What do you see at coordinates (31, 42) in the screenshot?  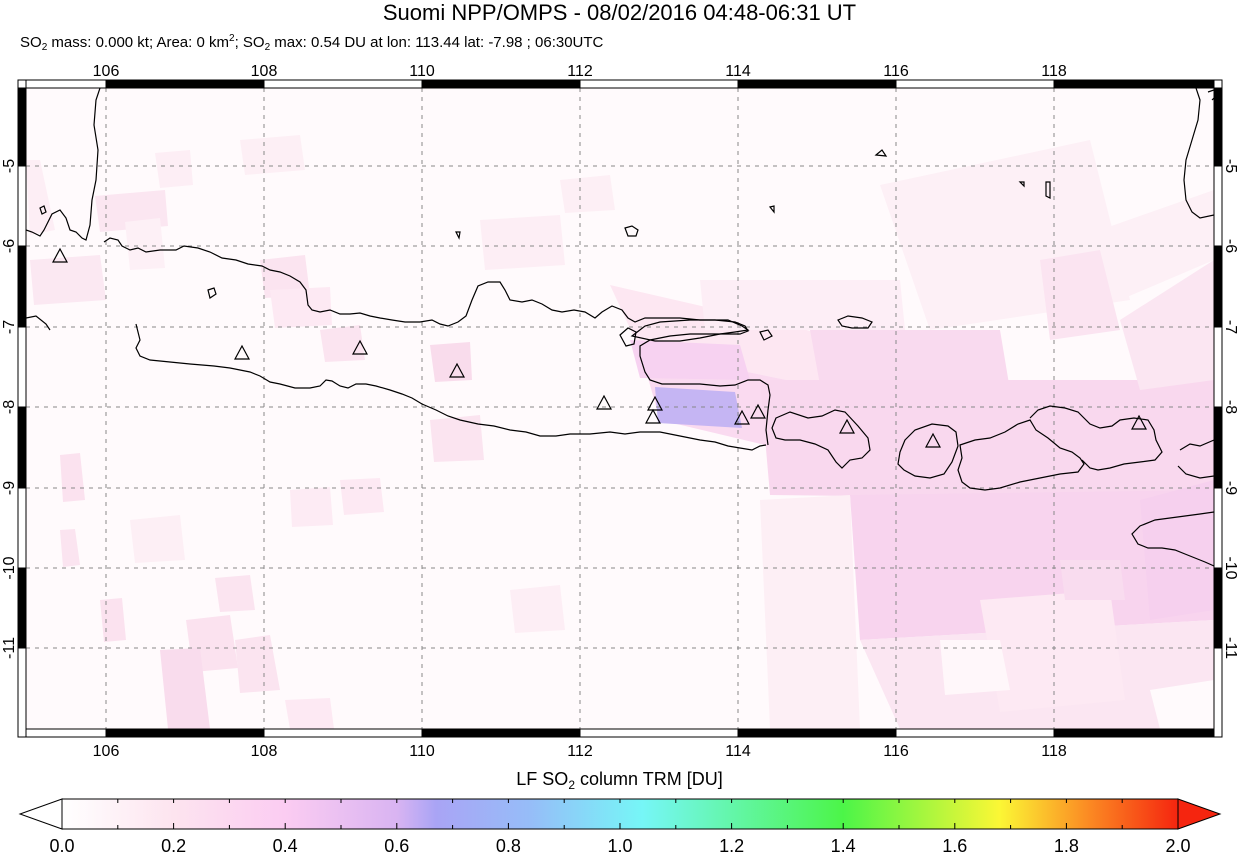 I see `so2-label: SO` at bounding box center [31, 42].